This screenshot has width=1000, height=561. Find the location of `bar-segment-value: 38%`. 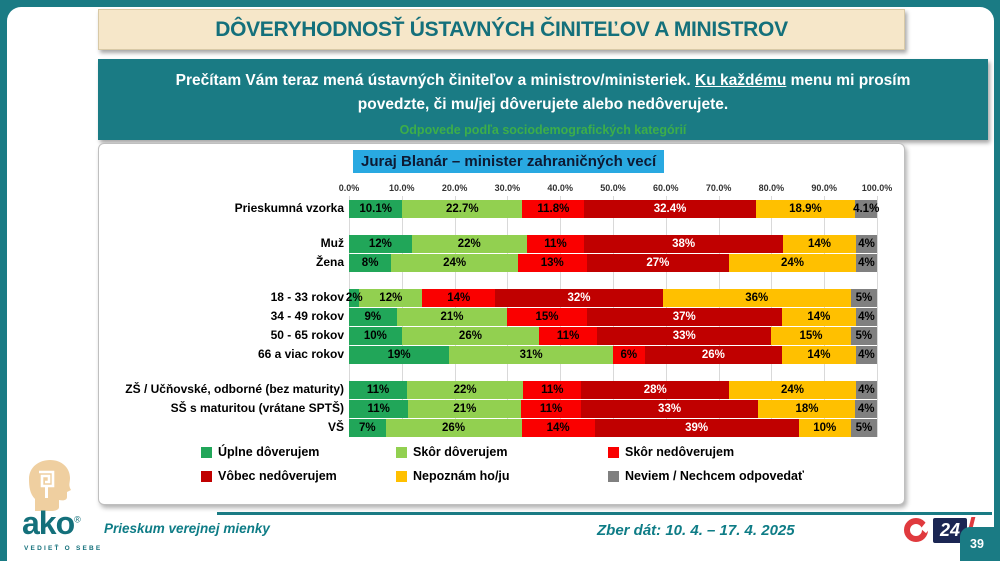

bar-segment-value: 38% is located at coordinates (684, 244).